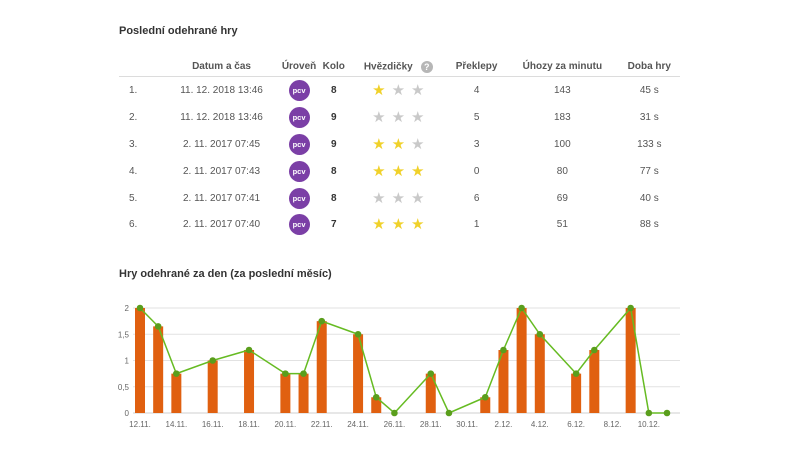 Image resolution: width=800 pixels, height=458 pixels. I want to click on x-tick-label: 4.12., so click(540, 424).